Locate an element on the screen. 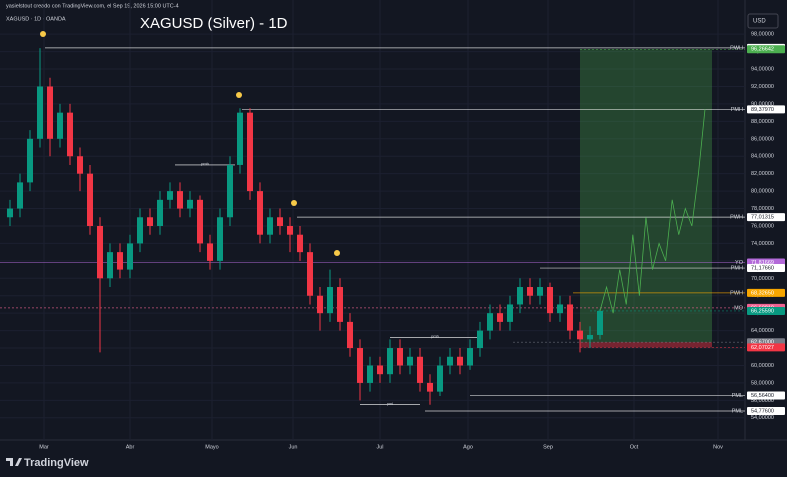  target-zone is located at coordinates (646, 196).